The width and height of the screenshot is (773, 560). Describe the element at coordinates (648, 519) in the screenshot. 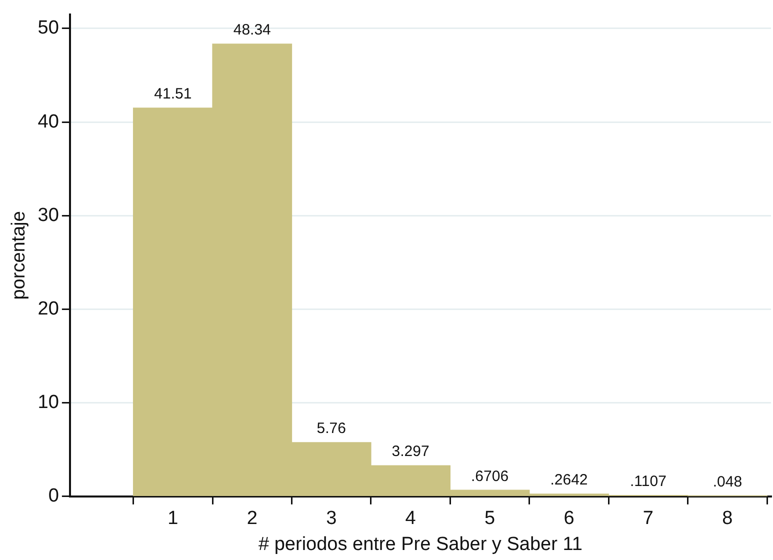

I see `x-tick-label: 7` at that location.